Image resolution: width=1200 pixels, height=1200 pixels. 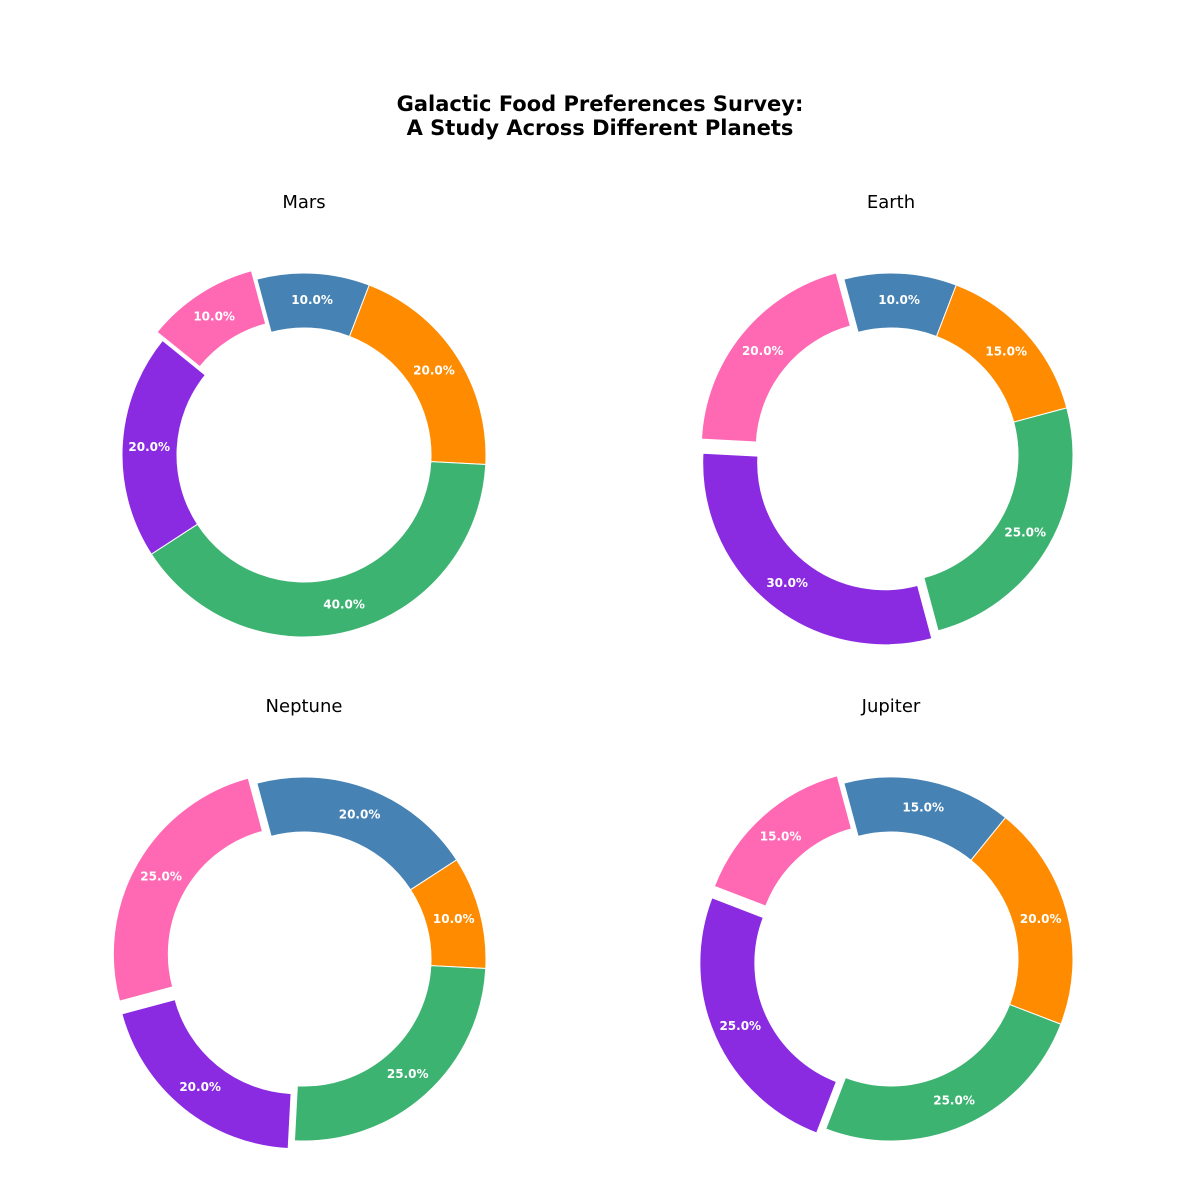 I want to click on chart-title-neptune: Neptune, so click(x=304, y=706).